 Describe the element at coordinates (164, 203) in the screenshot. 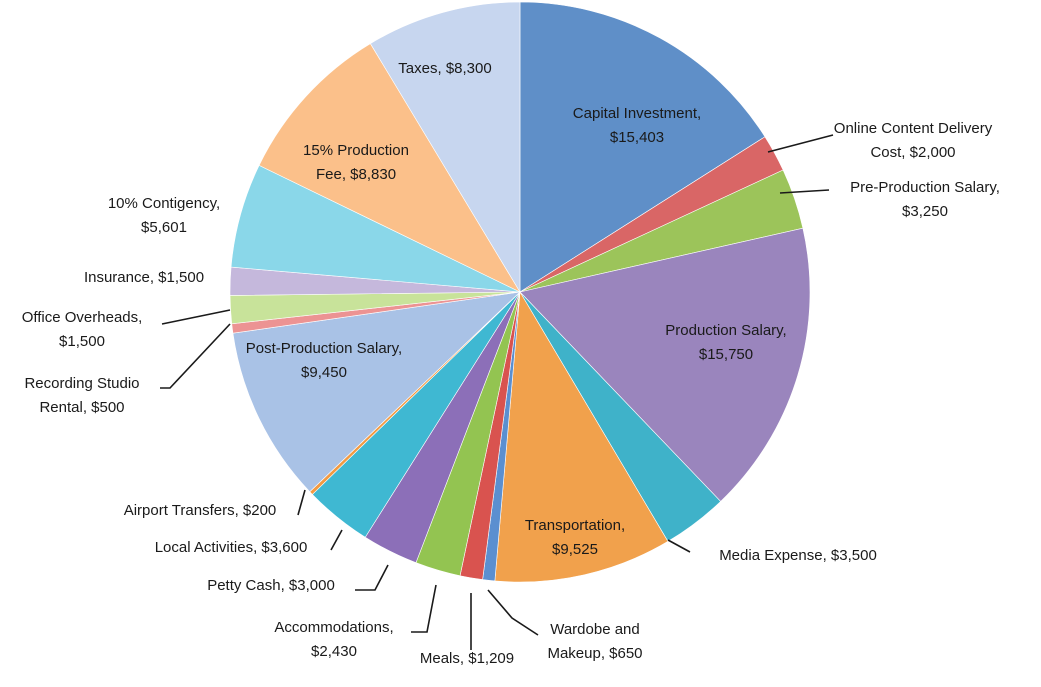

I see `slice-label-line: 10% Contigency,` at that location.